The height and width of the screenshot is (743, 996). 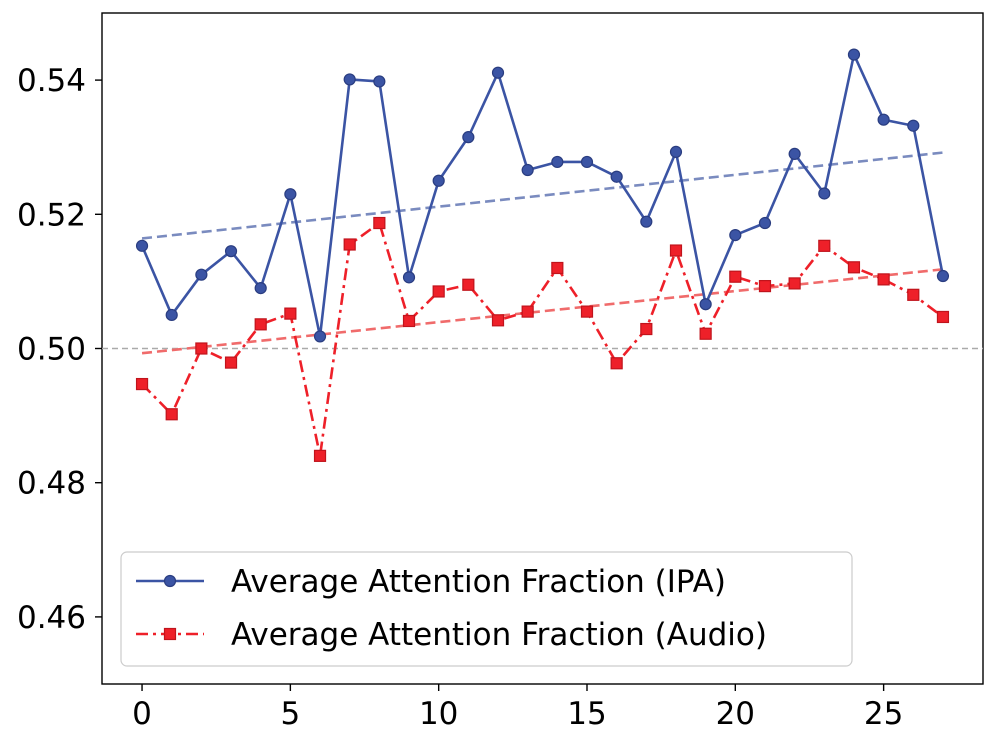 I want to click on y-tick-label: 0.52, so click(x=51, y=215).